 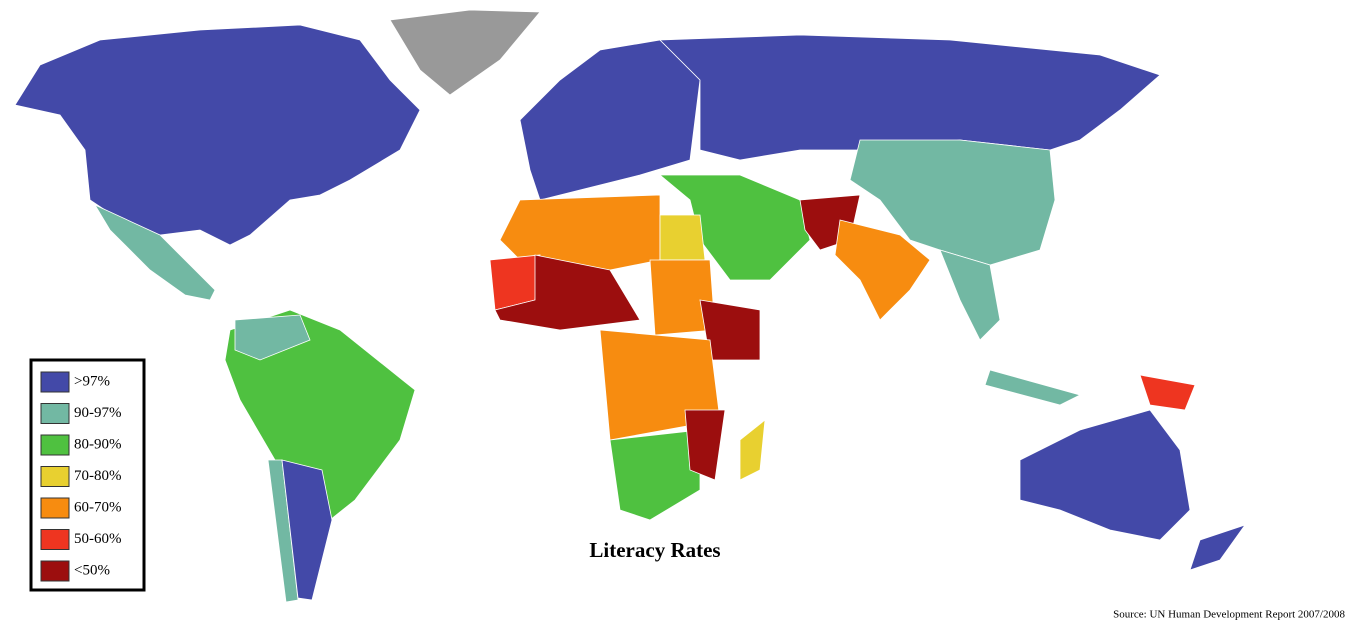 I want to click on legend: >97% 90-97% 80-90% 70-80% 60-70% 50-60% <50%, so click(x=81, y=476).